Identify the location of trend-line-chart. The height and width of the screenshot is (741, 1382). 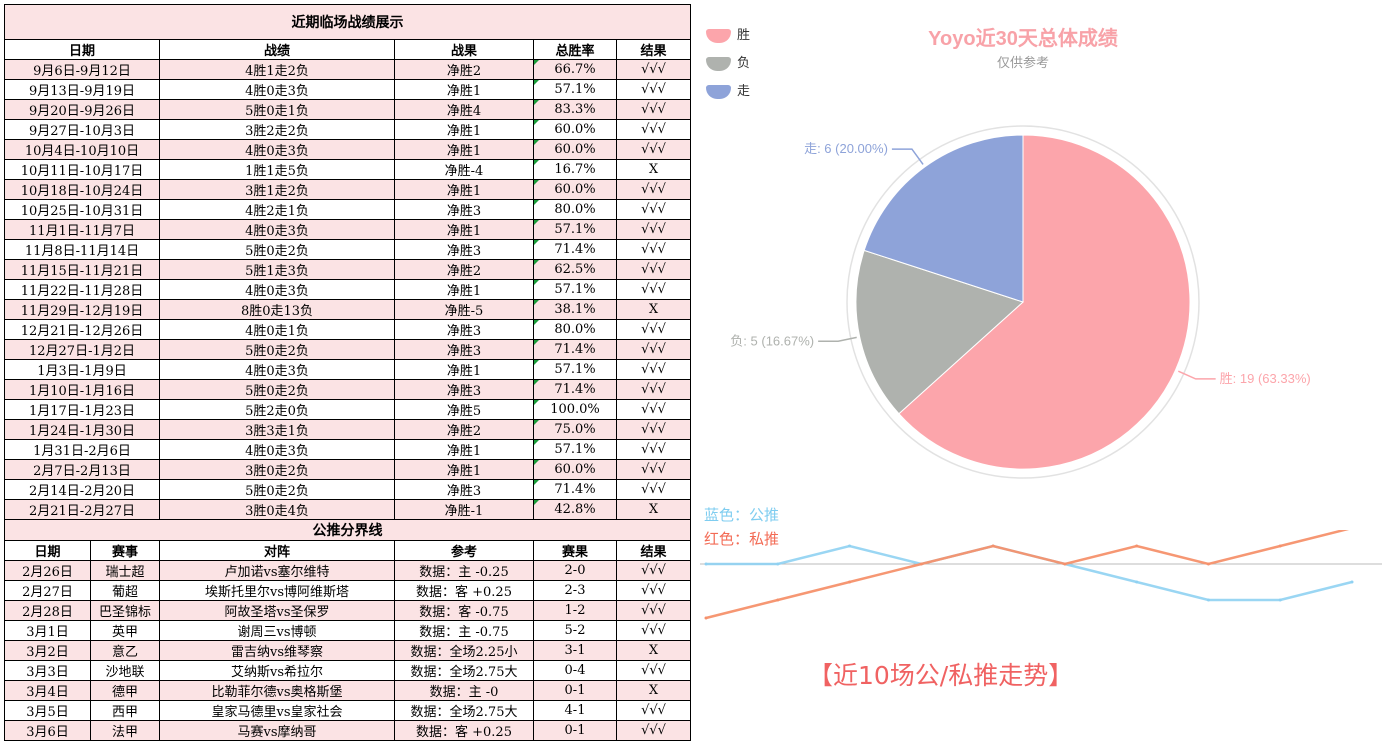
(1041, 575).